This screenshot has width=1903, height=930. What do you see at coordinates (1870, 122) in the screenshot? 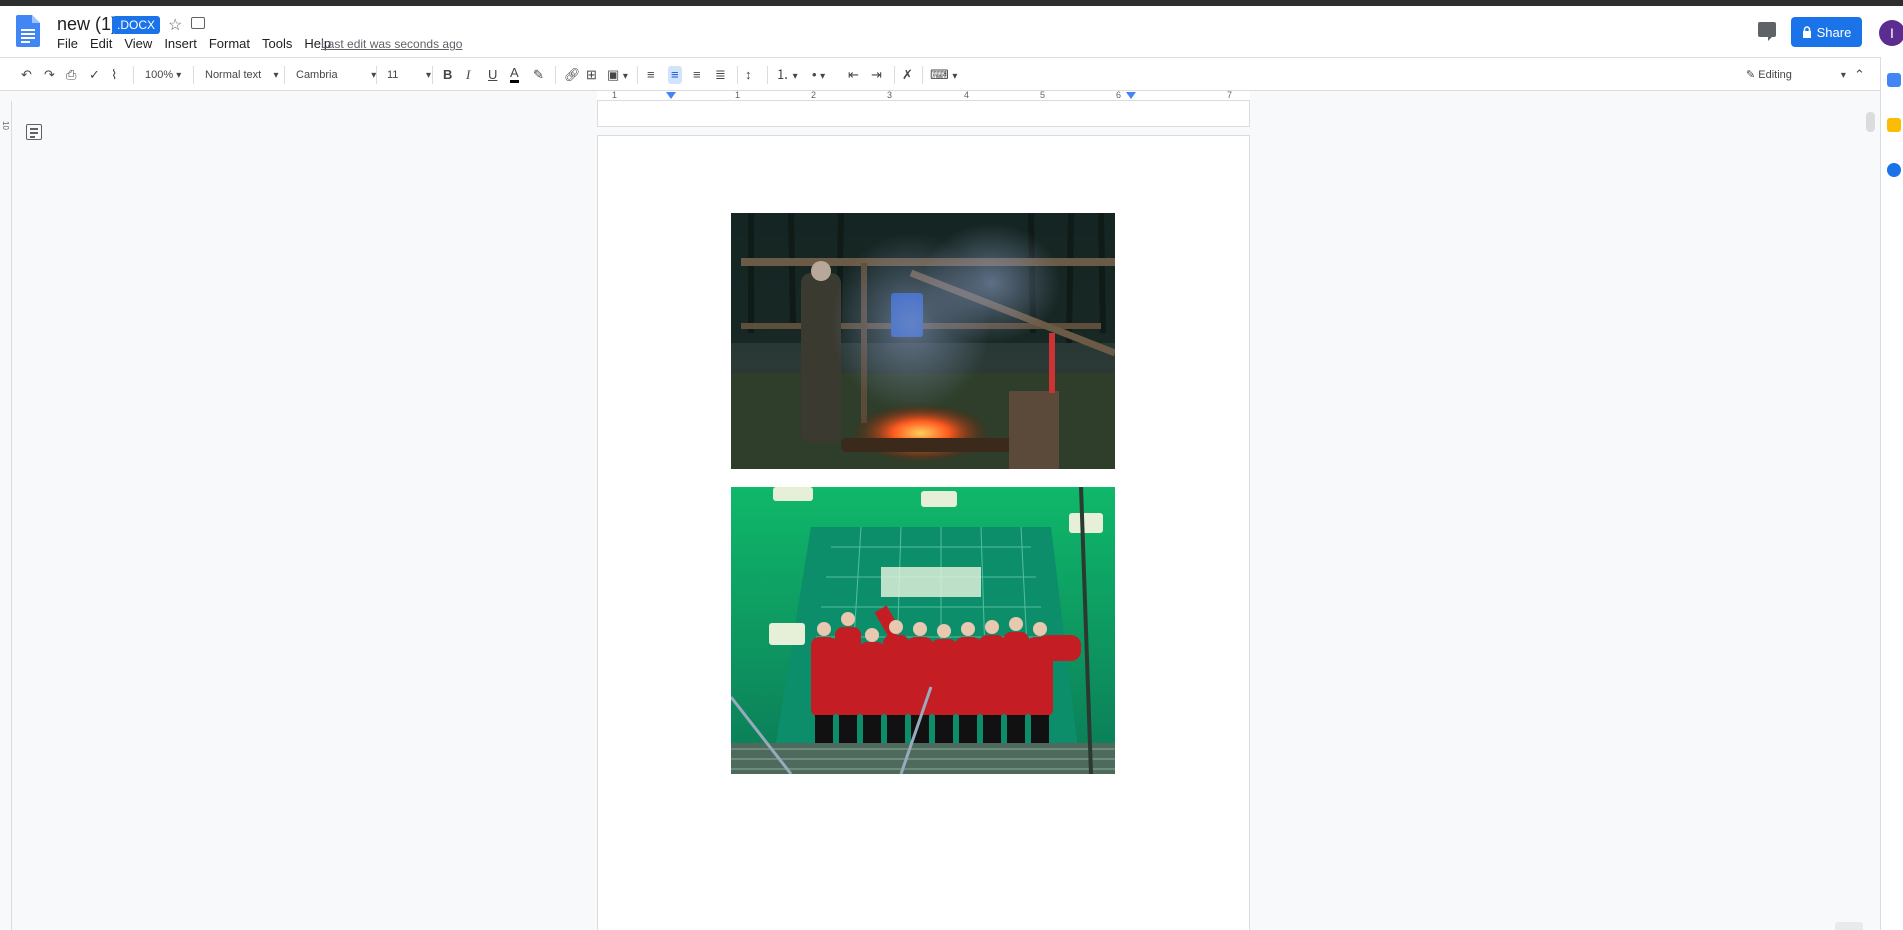
I see `scrollbar-thumb` at bounding box center [1870, 122].